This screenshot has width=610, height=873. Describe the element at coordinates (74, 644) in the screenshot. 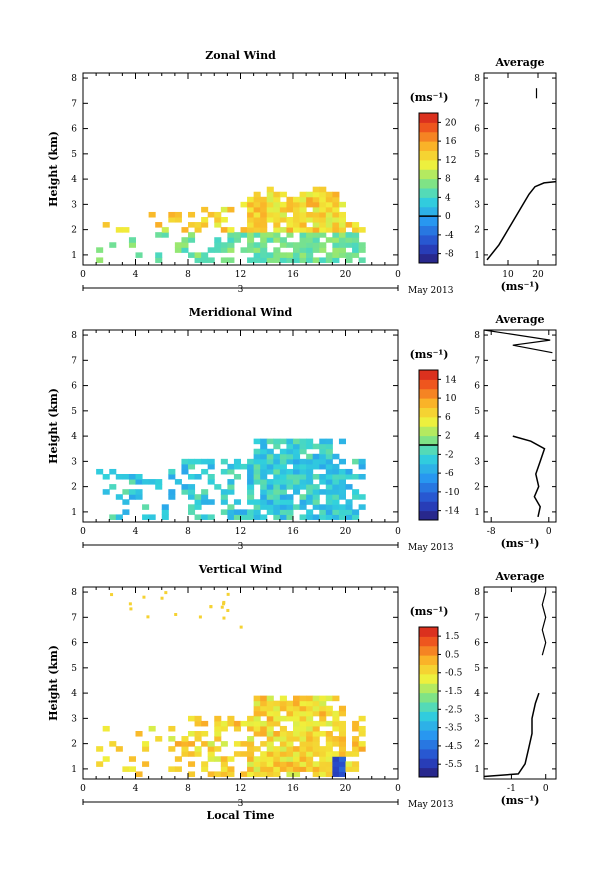

I see `y-tick-label: 6` at that location.